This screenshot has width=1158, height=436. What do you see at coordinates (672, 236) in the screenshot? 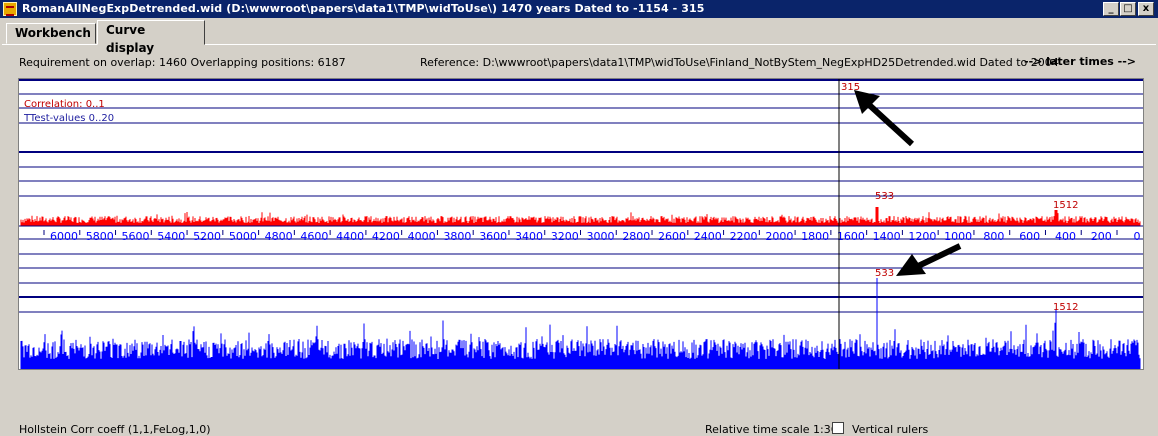
I see `axis-tick-label: 2600` at bounding box center [672, 236].